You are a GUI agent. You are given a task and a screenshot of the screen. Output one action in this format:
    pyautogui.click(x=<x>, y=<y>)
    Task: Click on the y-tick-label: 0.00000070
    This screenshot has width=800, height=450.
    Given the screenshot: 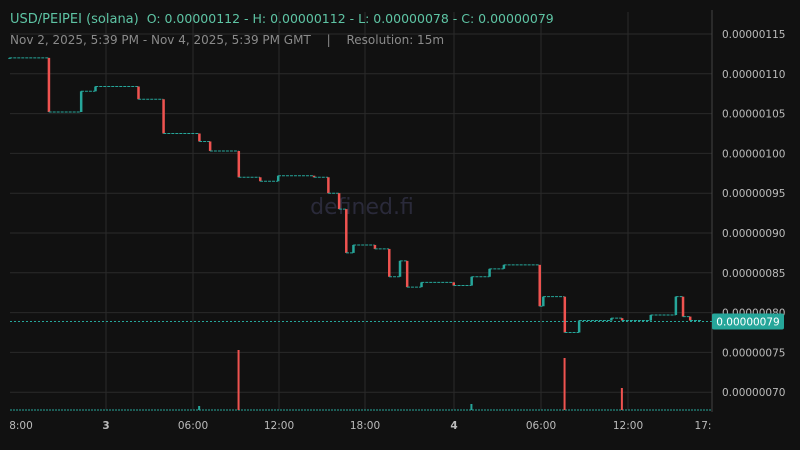 What is the action you would take?
    pyautogui.click(x=753, y=393)
    